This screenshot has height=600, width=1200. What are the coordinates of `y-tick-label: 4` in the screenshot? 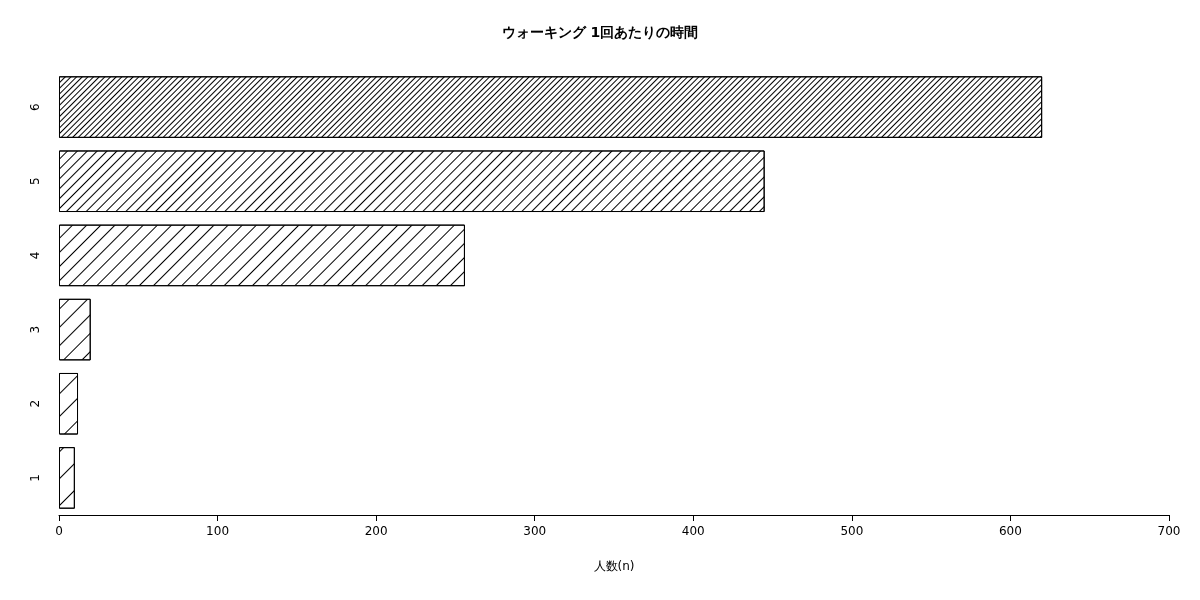 It's located at (35, 255).